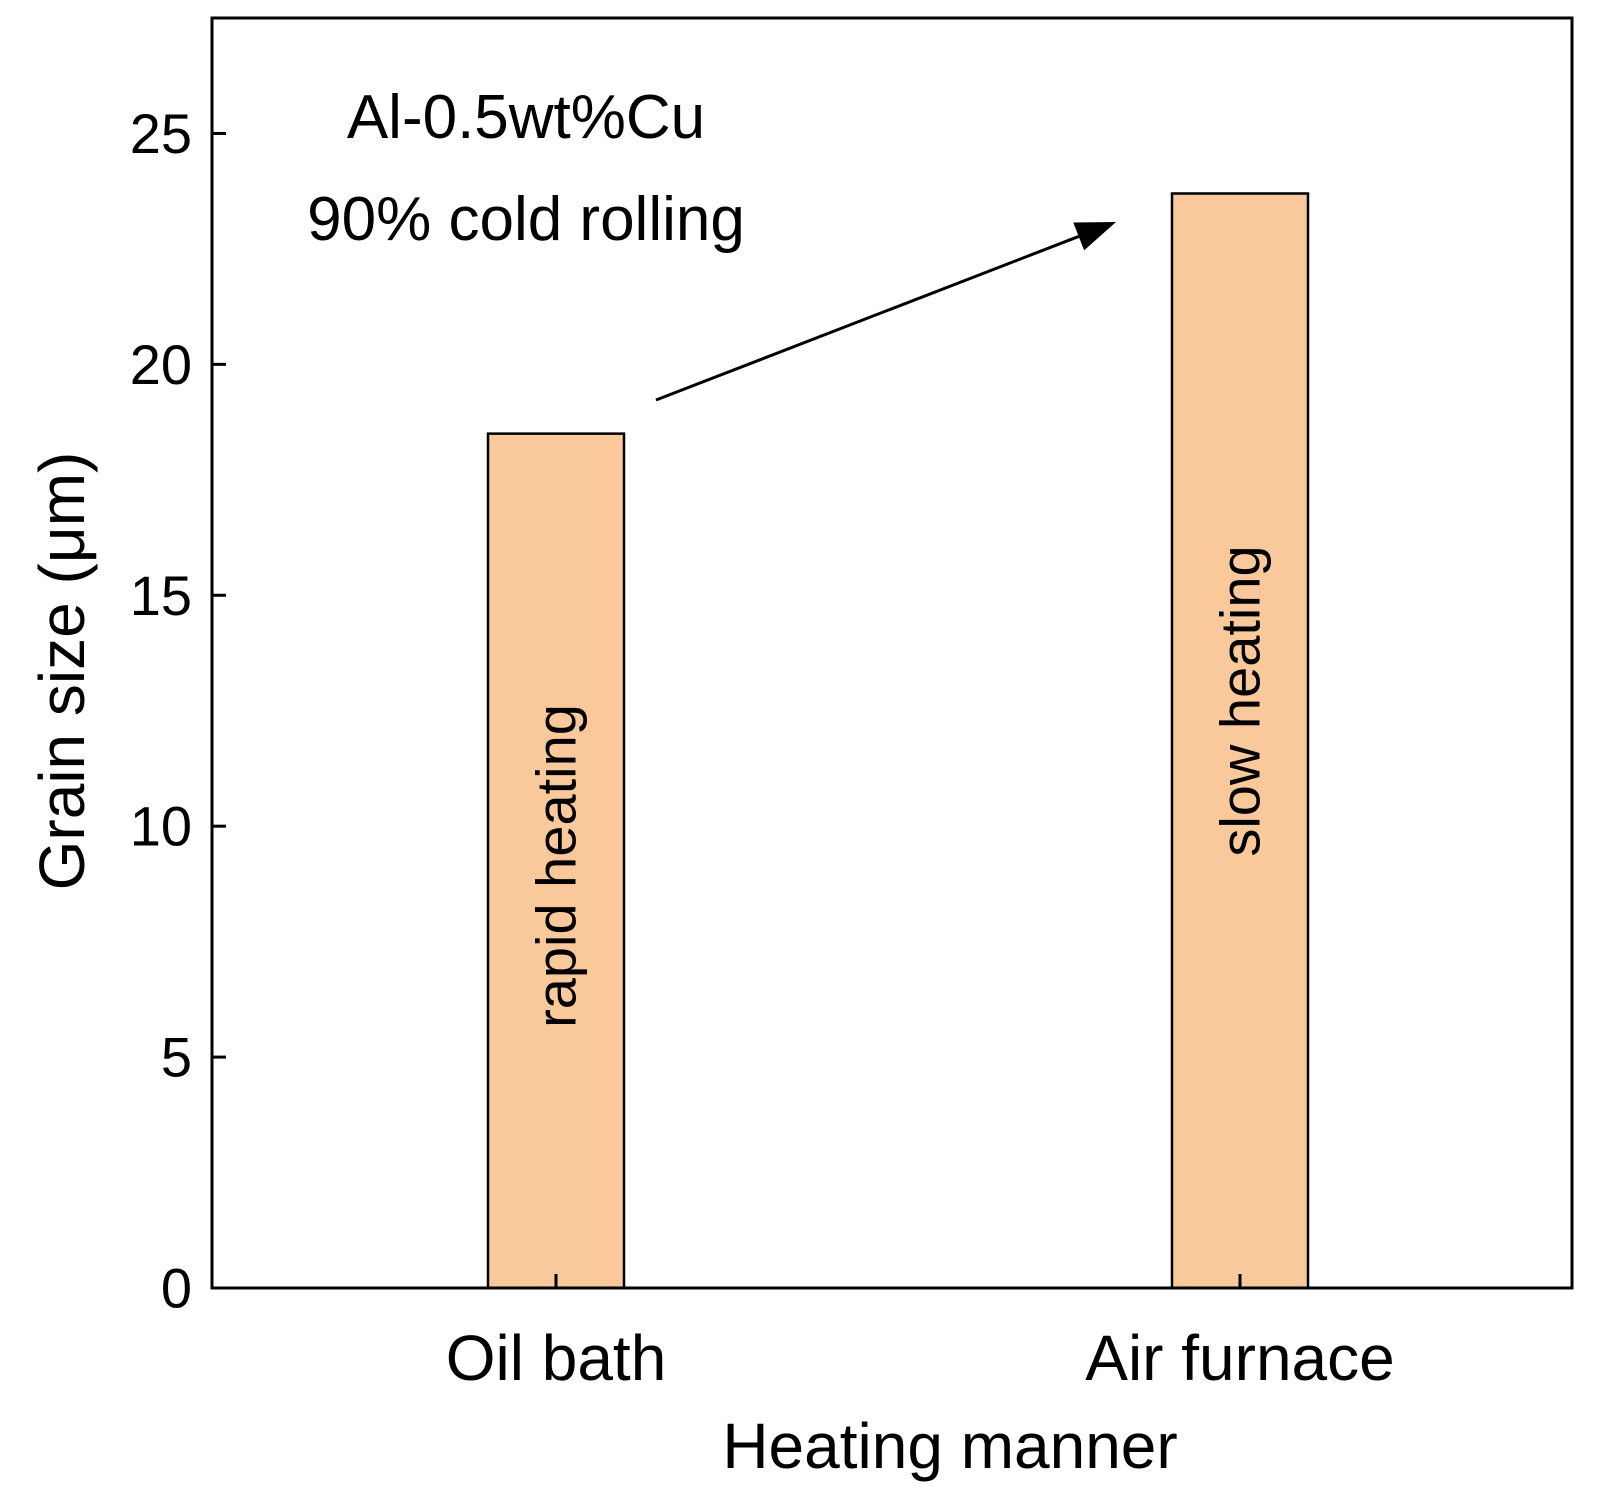  I want to click on process-annotation: 90% cold rolling, so click(526, 219).